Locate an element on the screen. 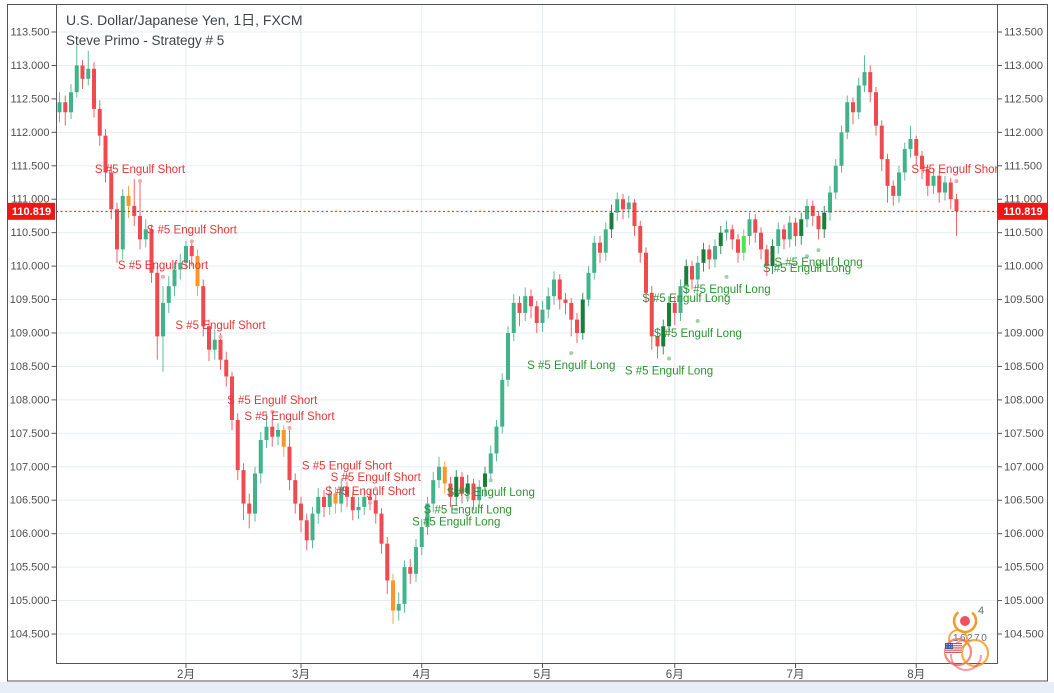 The height and width of the screenshot is (693, 1054). price-tag-right: 110.819 is located at coordinates (1023, 211).